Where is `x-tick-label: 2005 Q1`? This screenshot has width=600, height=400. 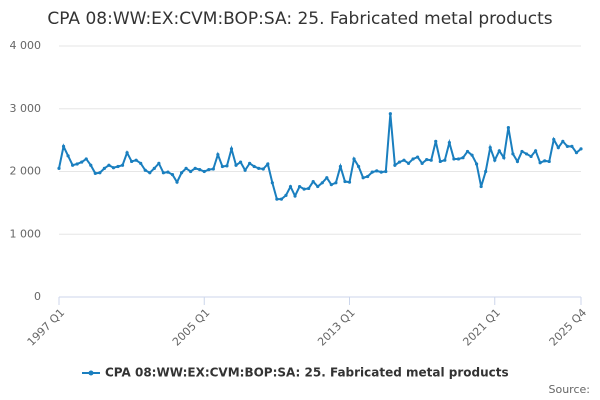
x-tick-label: 2005 Q1 is located at coordinates (191, 327).